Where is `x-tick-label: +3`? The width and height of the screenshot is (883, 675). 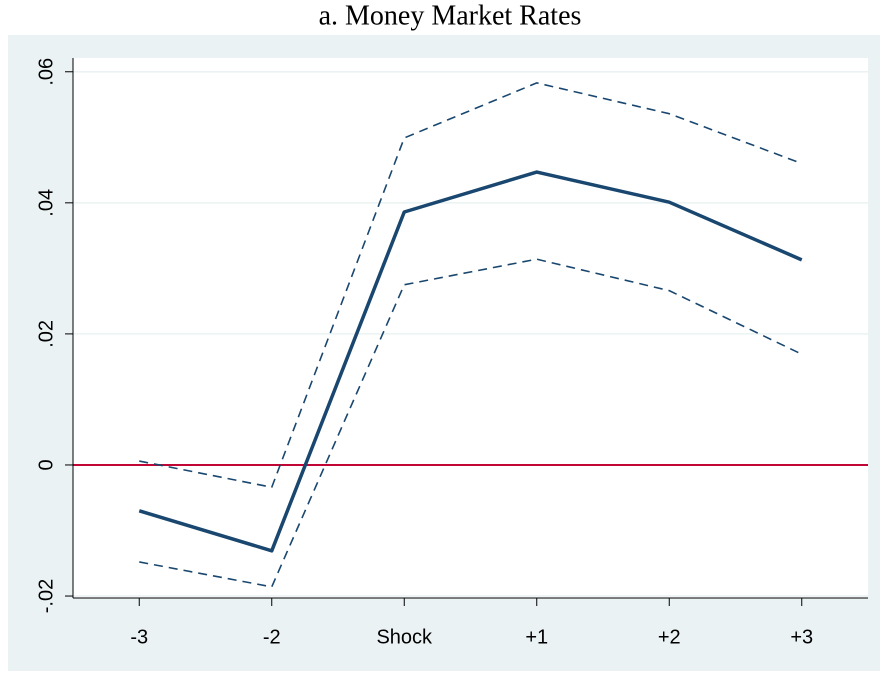
x-tick-label: +3 is located at coordinates (801, 637).